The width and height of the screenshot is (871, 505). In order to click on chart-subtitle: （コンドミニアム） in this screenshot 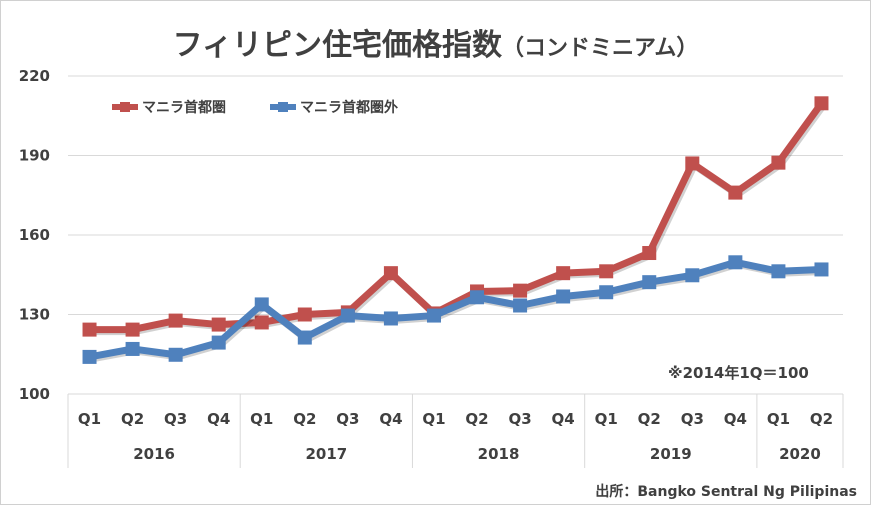, I will do `click(600, 48)`.